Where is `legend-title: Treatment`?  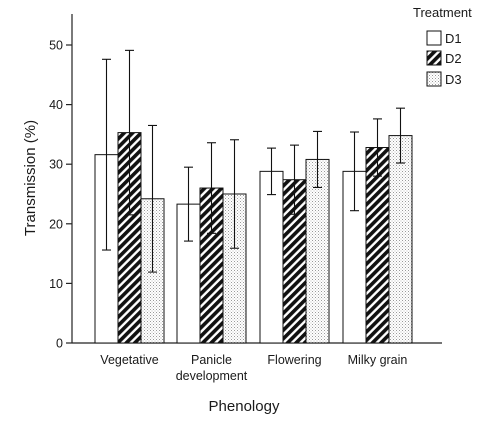
legend-title: Treatment is located at coordinates (442, 12).